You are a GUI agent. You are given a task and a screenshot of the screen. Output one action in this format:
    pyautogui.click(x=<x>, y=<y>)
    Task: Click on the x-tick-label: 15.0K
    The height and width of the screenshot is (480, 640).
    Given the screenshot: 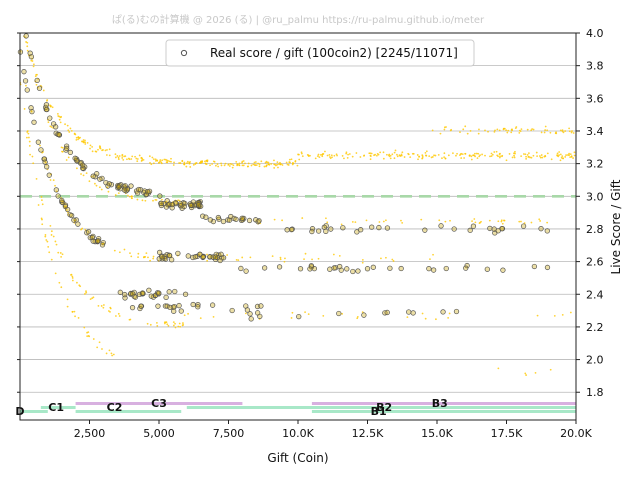 What is the action you would take?
    pyautogui.click(x=437, y=433)
    